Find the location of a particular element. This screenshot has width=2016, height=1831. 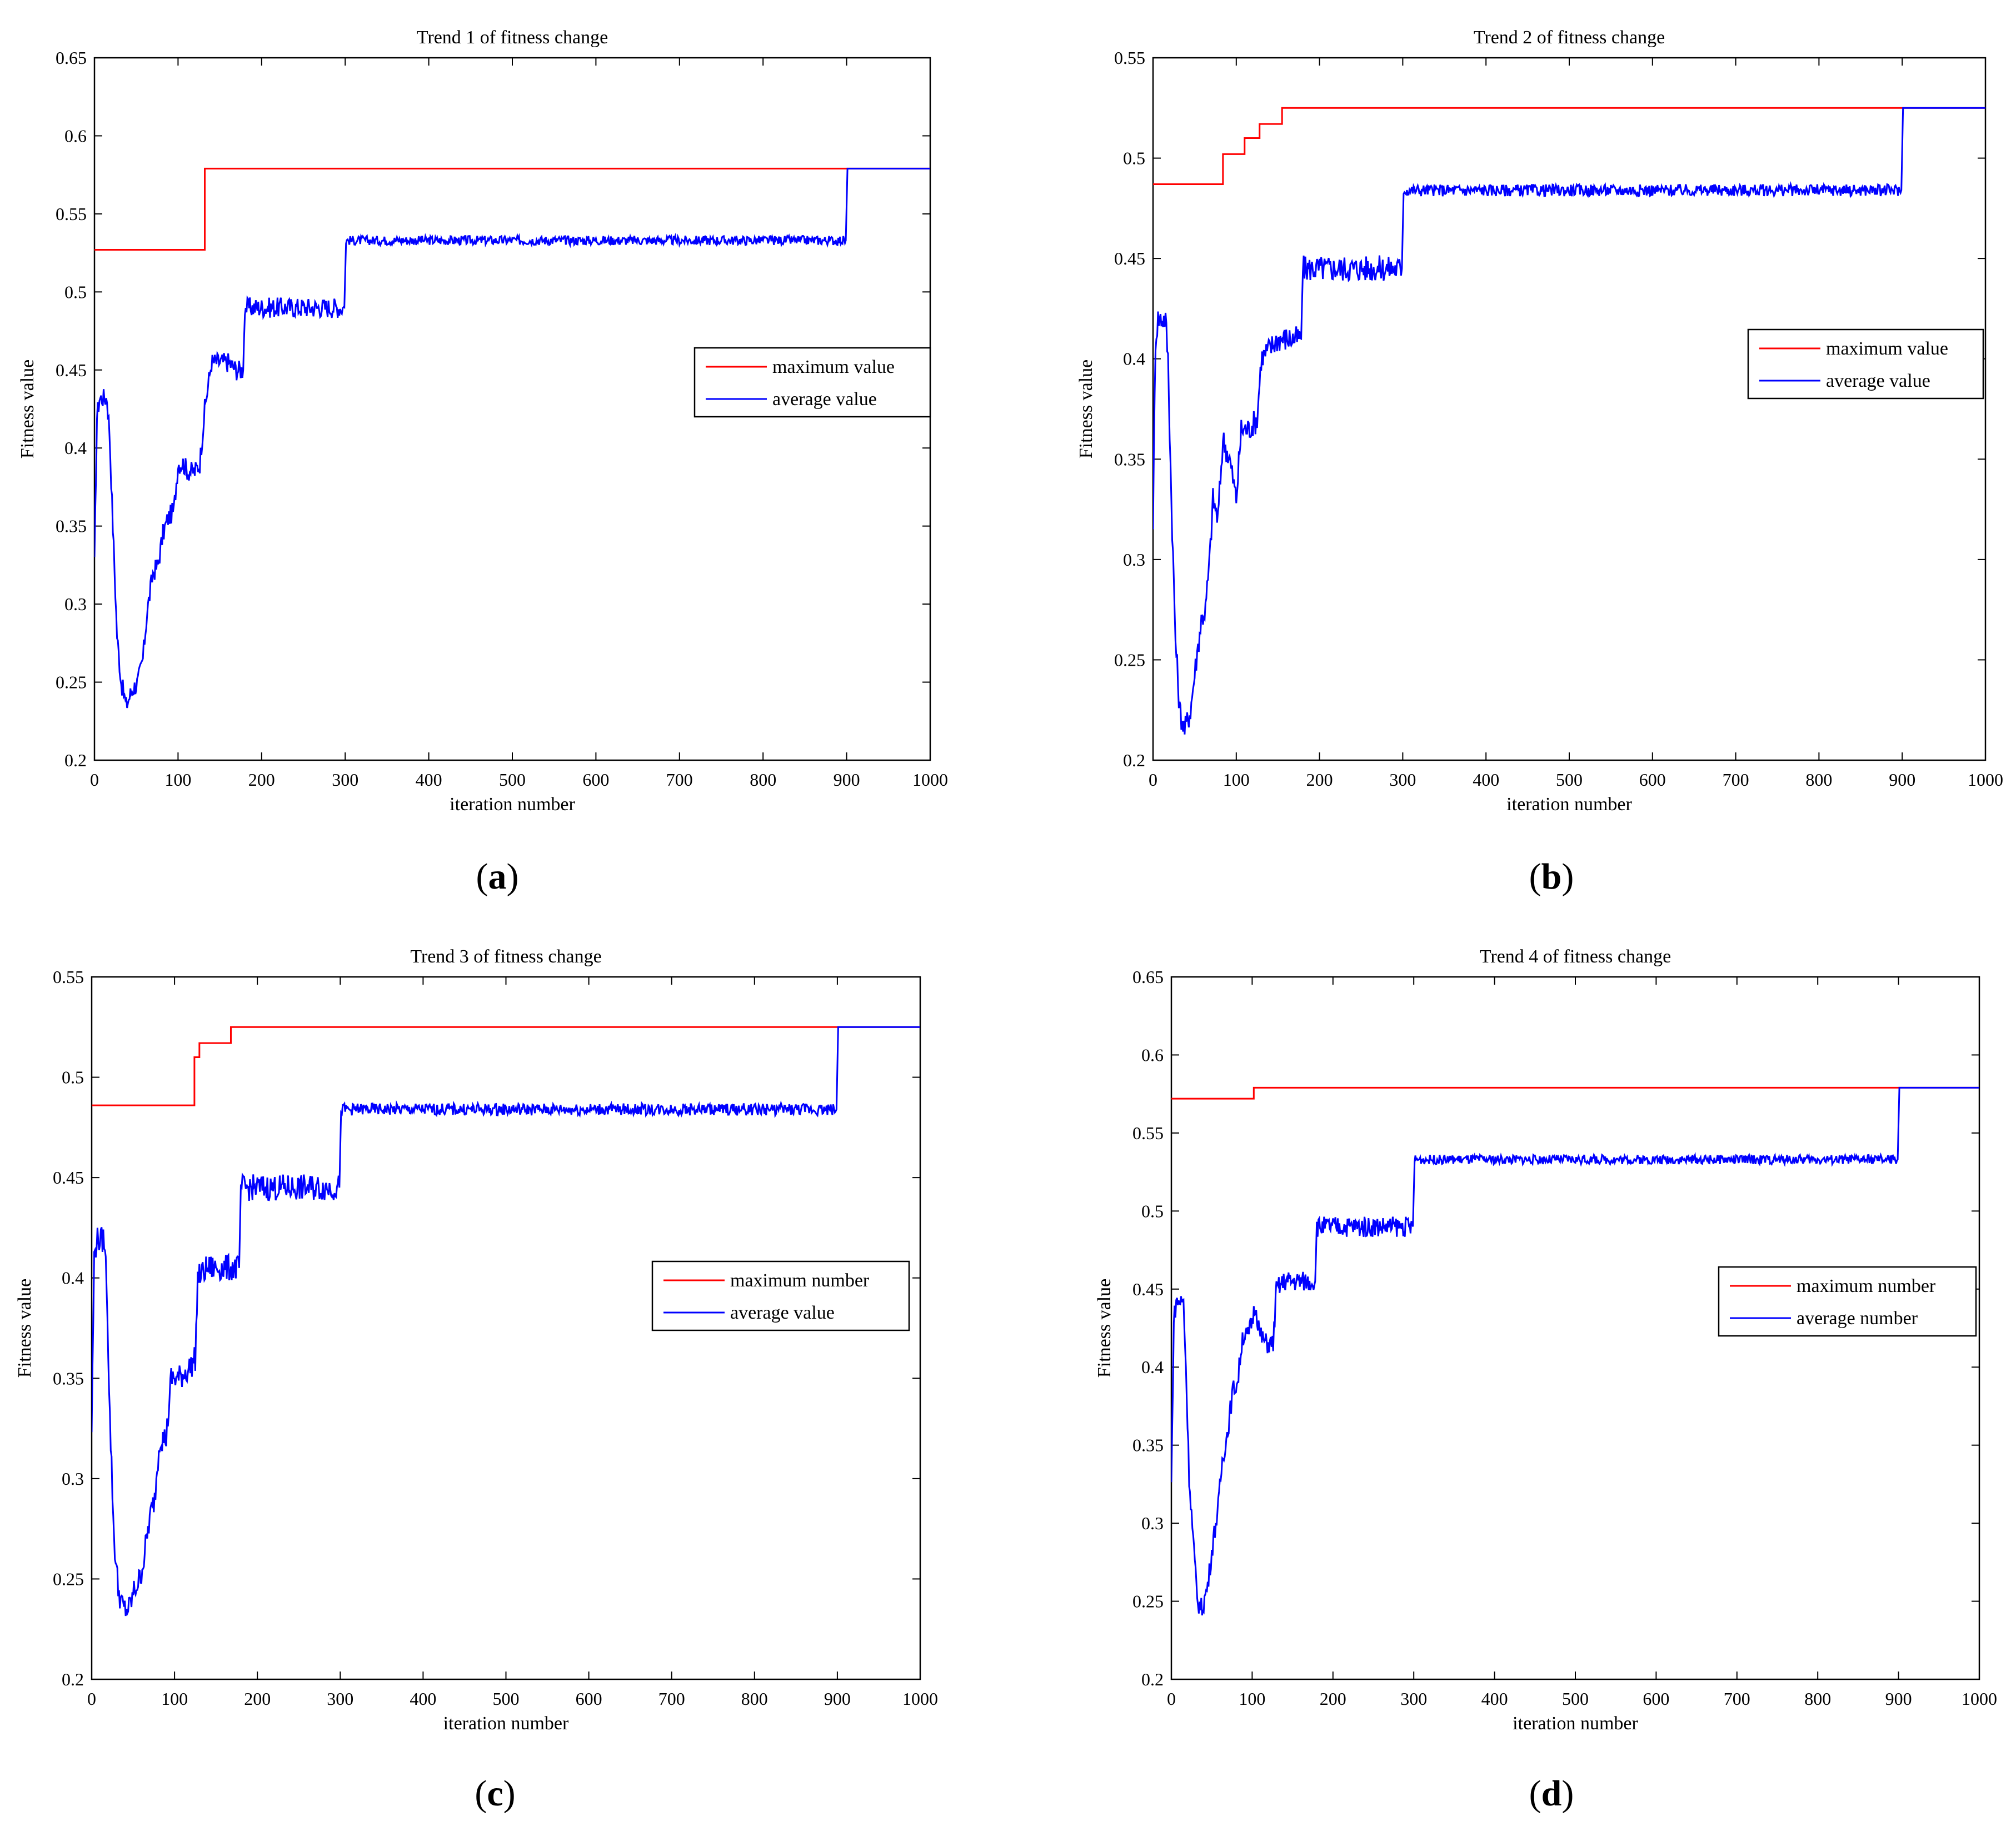

panel-label-c: (c) is located at coordinates (495, 1794).